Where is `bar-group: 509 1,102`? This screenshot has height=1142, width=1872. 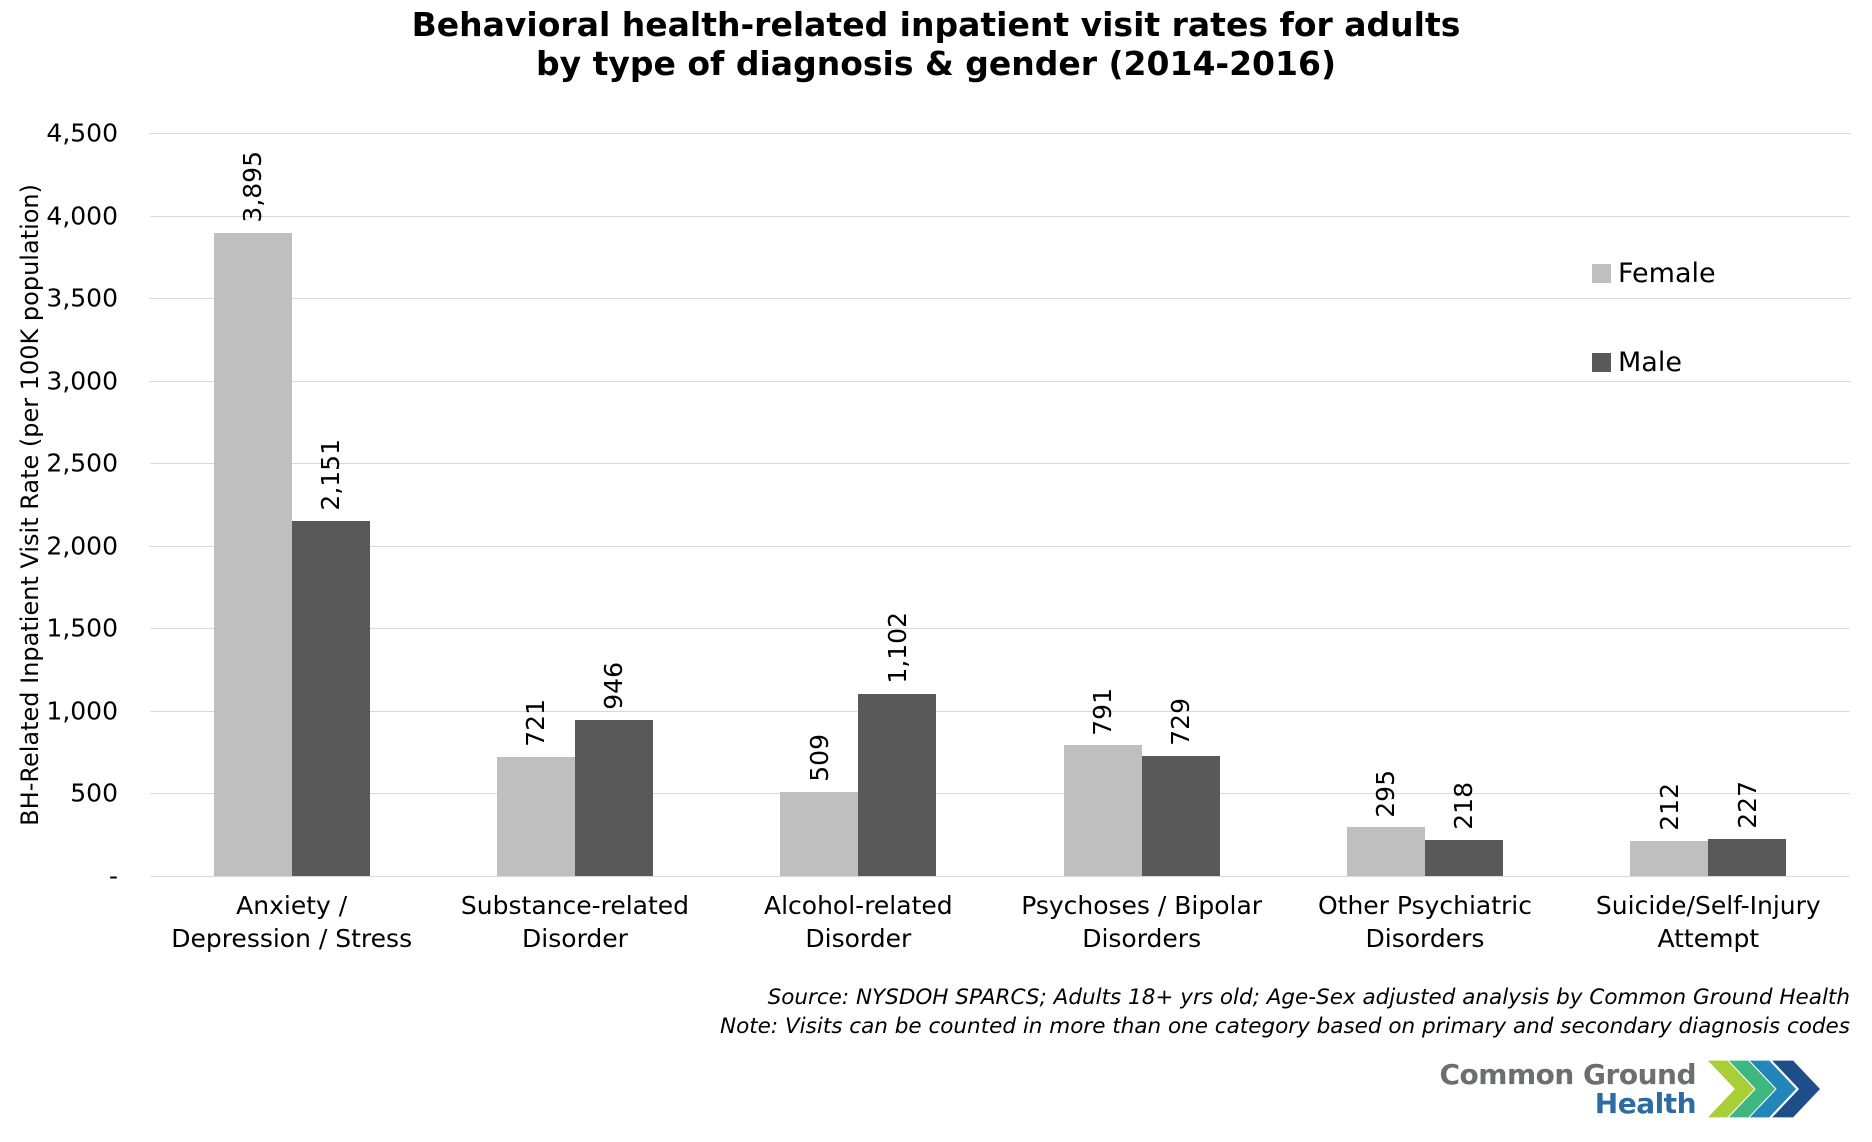 bar-group: 509 1,102 is located at coordinates (858, 504).